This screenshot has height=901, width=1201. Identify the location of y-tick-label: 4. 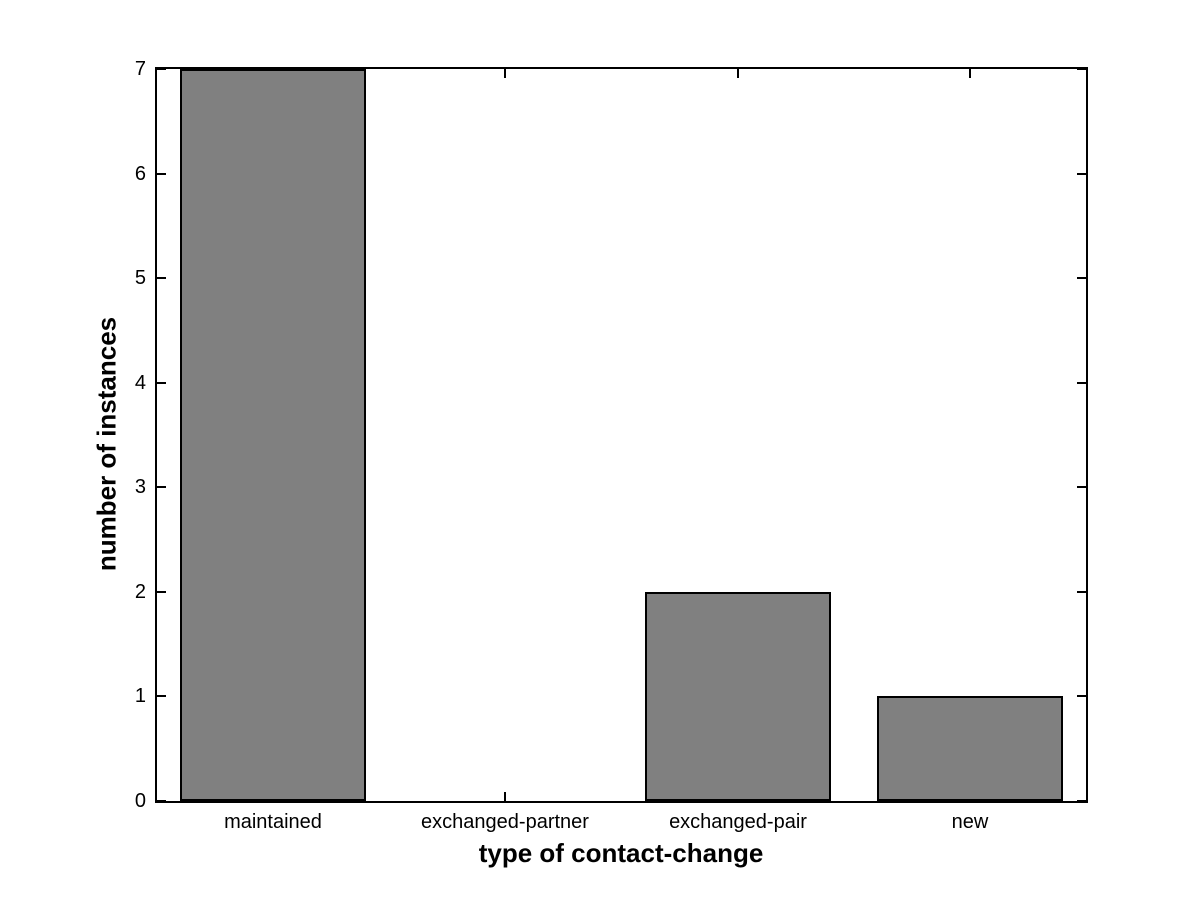
(140, 383).